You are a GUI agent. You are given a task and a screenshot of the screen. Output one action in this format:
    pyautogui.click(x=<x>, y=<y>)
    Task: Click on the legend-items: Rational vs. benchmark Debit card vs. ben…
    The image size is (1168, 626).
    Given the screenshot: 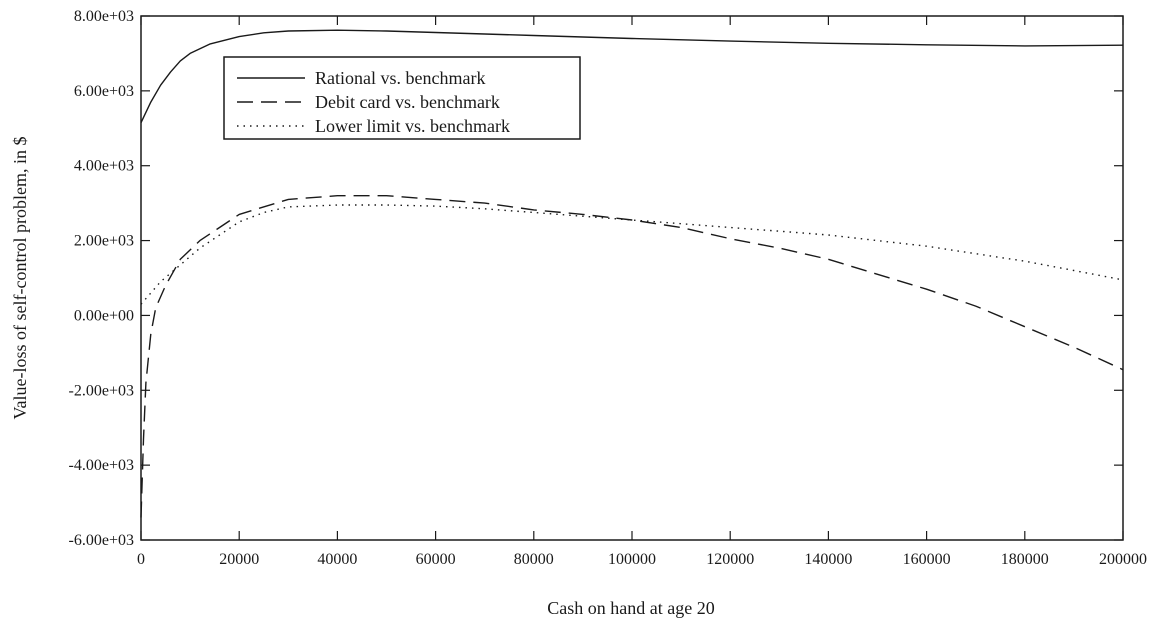 What is the action you would take?
    pyautogui.click(x=373, y=102)
    